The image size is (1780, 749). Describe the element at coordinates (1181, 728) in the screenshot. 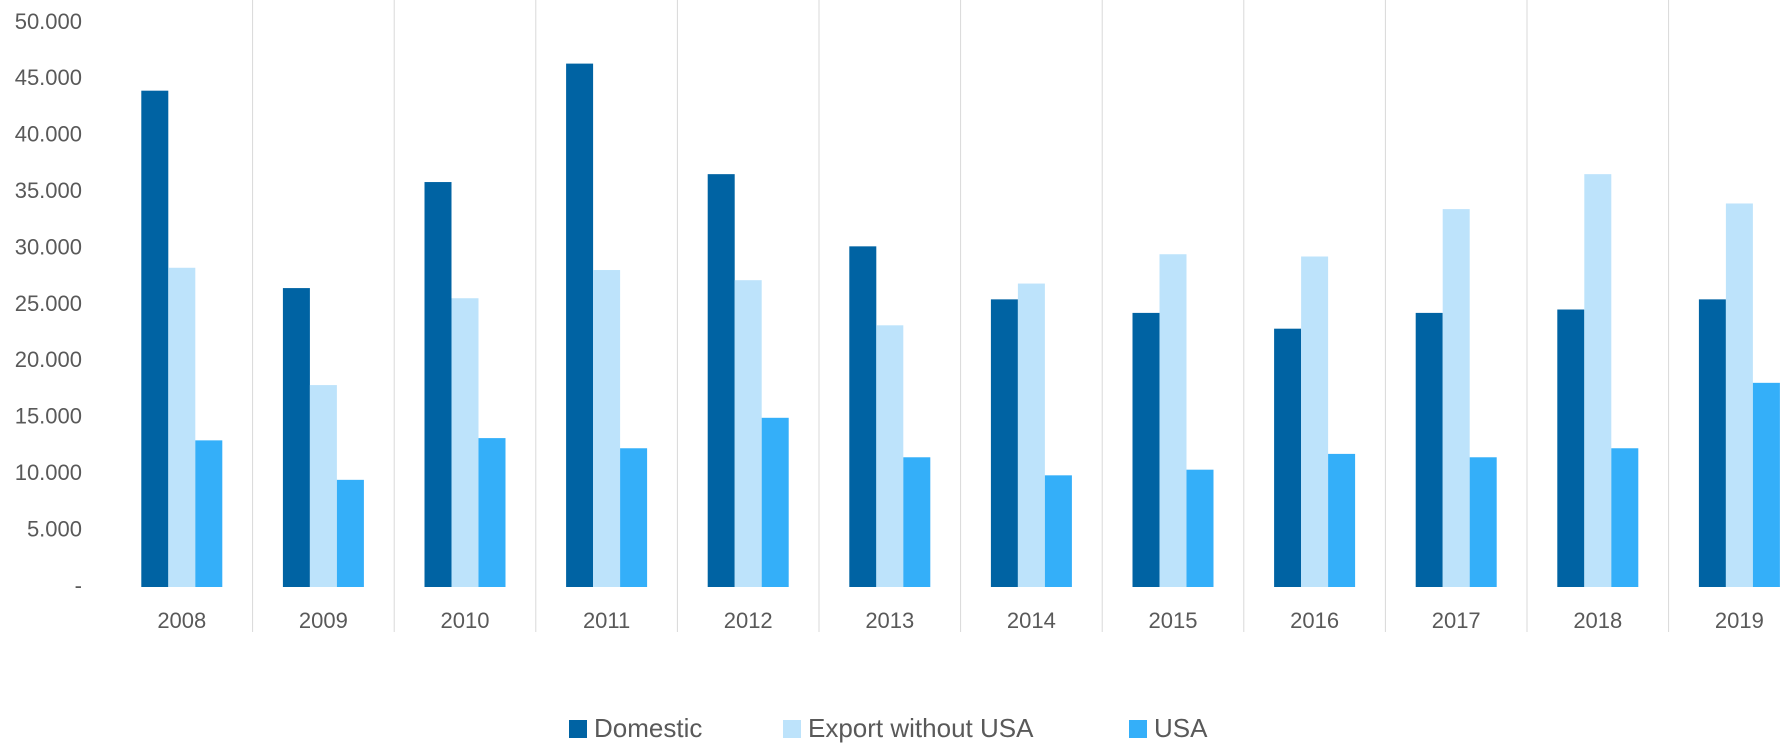

I see `legend-text: USA` at that location.